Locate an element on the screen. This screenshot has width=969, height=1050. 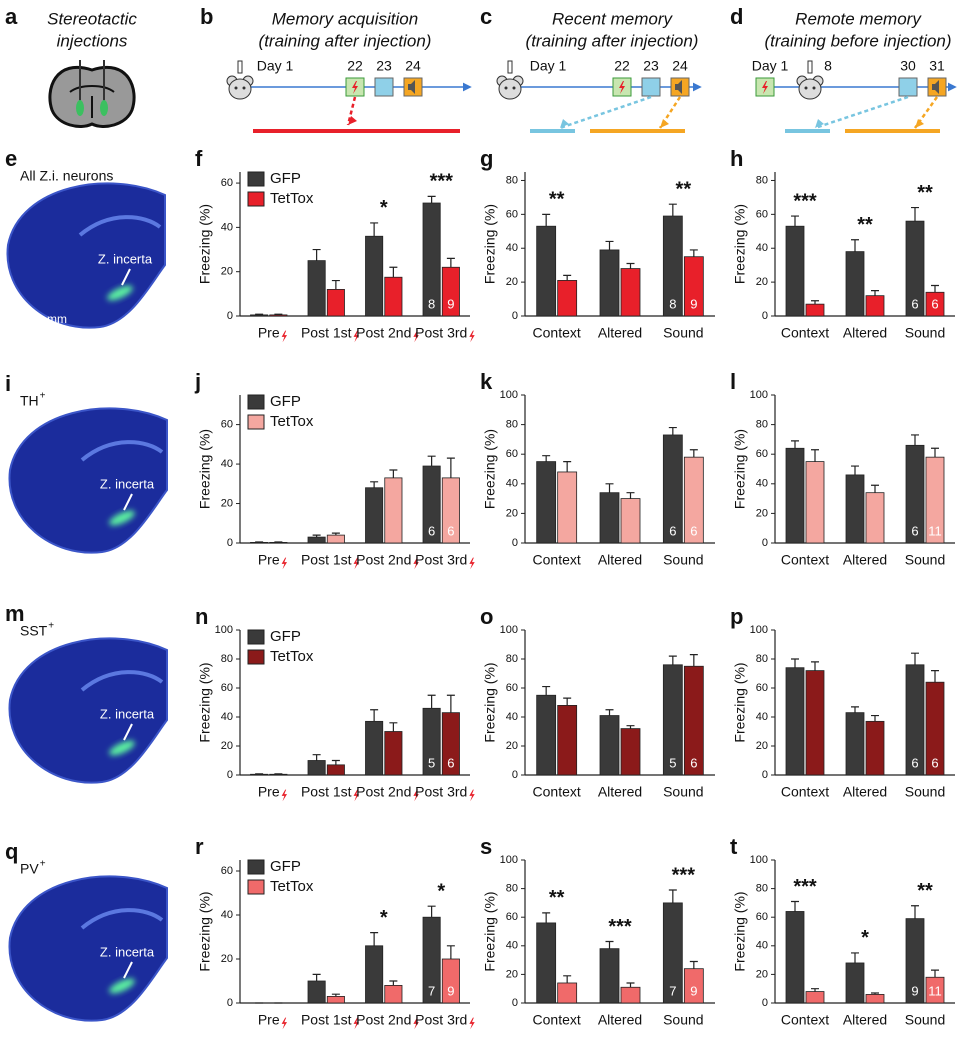
y-tick-label: 20 is located at coordinates (512, 513).